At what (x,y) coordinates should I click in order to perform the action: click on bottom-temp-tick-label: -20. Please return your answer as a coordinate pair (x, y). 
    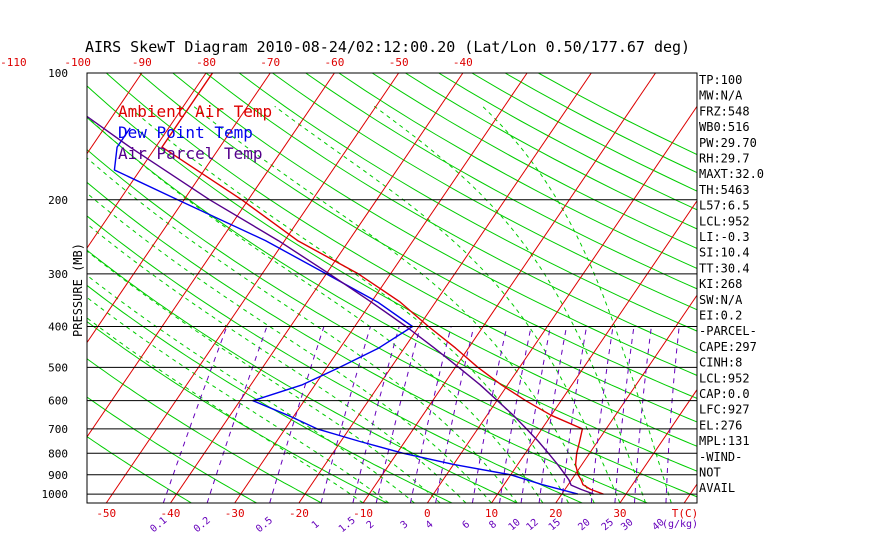
    Looking at the image, I should click on (299, 513).